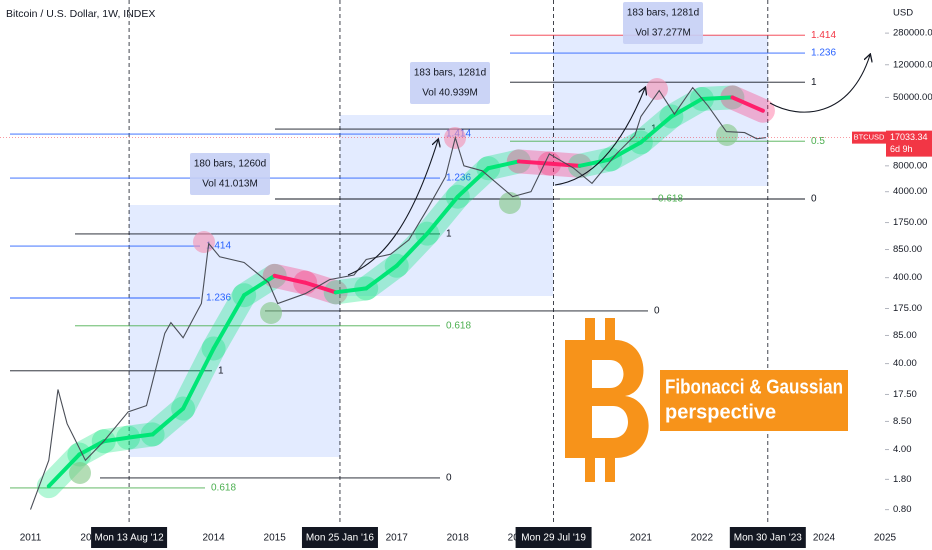 The width and height of the screenshot is (932, 550). What do you see at coordinates (902, 421) in the screenshot?
I see `y-tick-label: 8.50` at bounding box center [902, 421].